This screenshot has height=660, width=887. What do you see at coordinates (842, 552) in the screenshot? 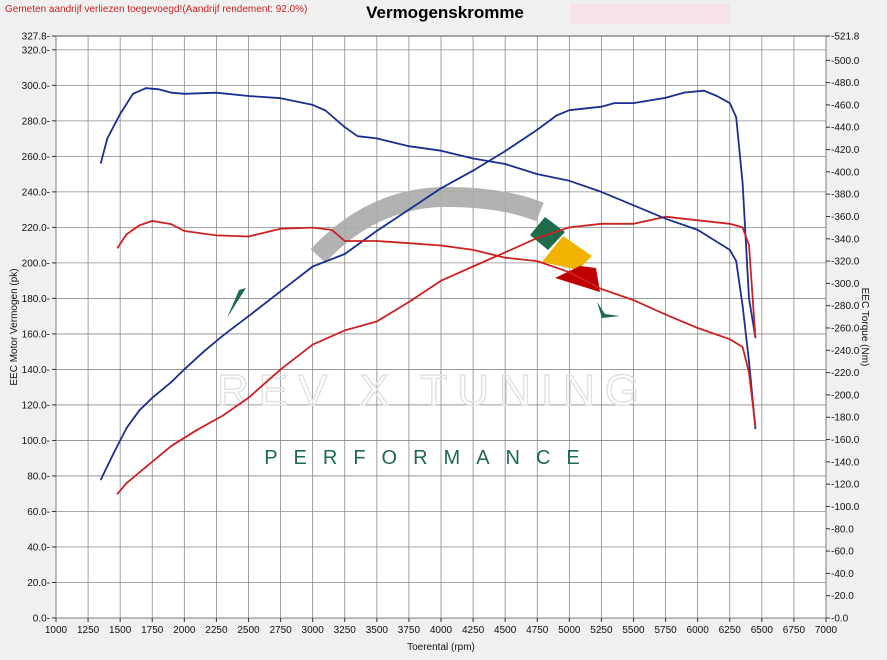
I see `right-tick-label: -60.0` at bounding box center [842, 552].